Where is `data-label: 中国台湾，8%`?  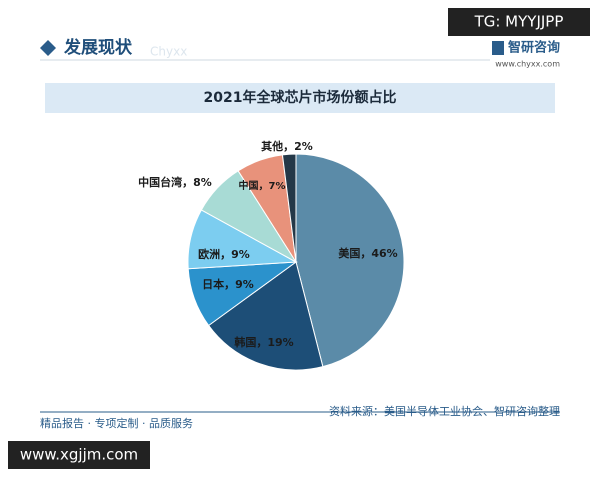
data-label: 中国台湾，8% is located at coordinates (175, 182).